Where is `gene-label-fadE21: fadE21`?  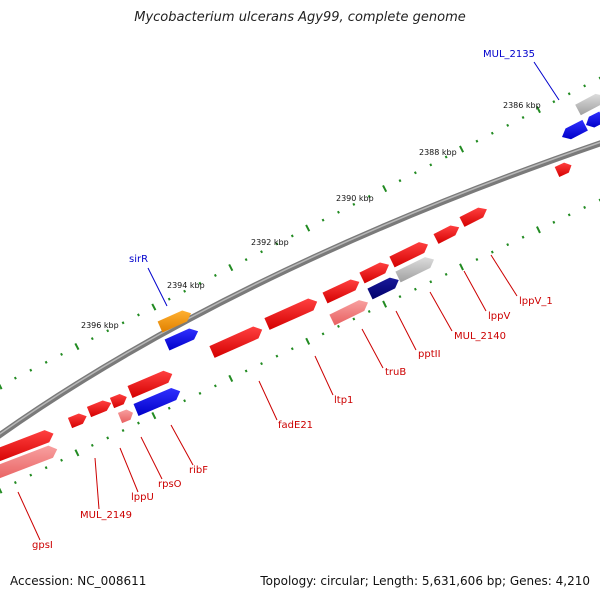 gene-label-fadE21: fadE21 is located at coordinates (295, 425).